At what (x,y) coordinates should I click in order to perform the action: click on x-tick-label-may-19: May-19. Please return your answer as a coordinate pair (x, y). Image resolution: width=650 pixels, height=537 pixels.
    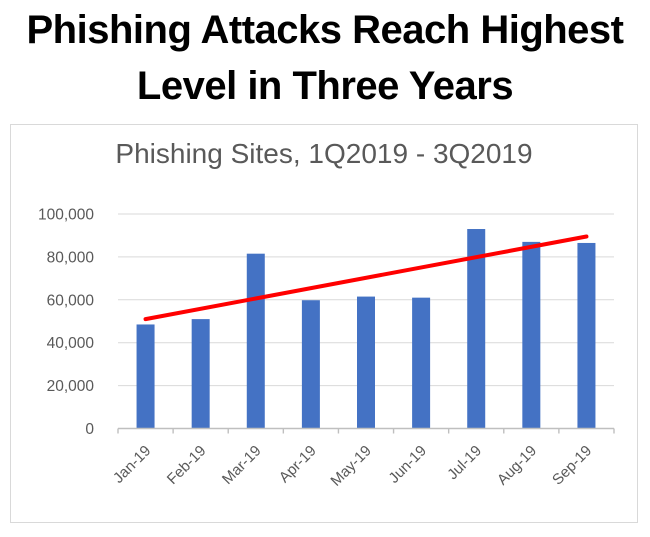
    Looking at the image, I should click on (350, 465).